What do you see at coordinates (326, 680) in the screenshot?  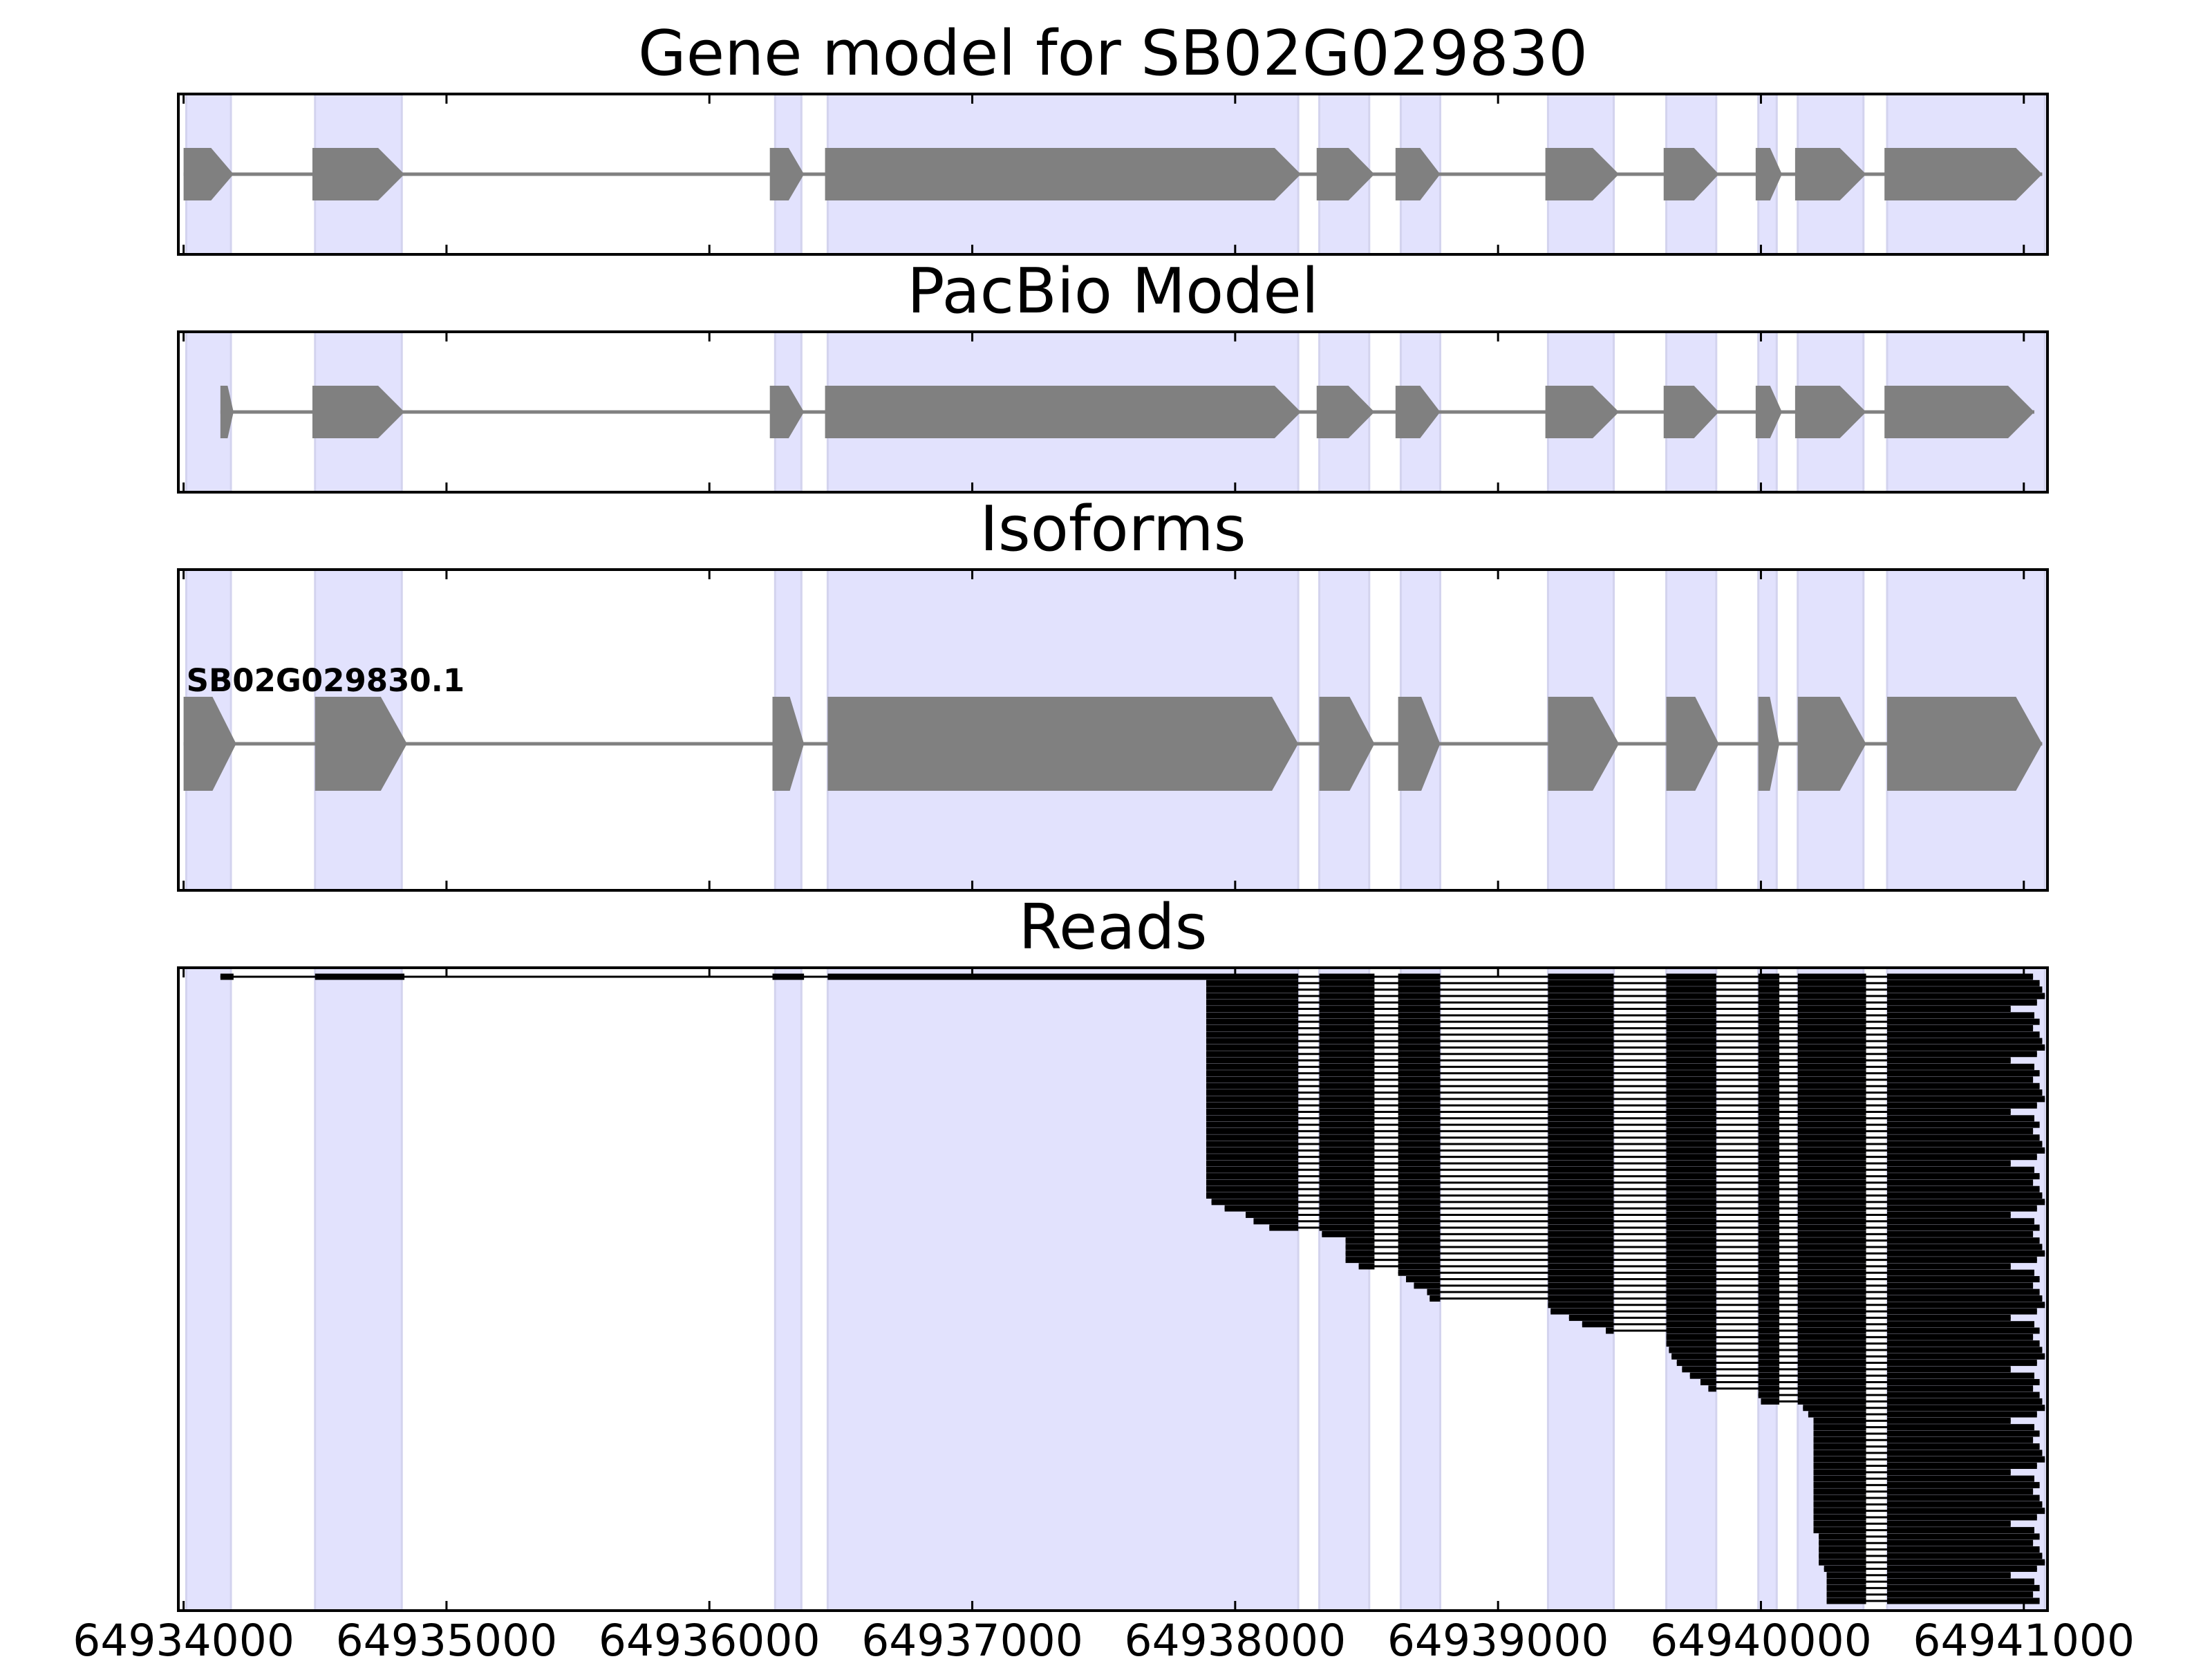 I see `isoform-label: SB02G029830.1` at bounding box center [326, 680].